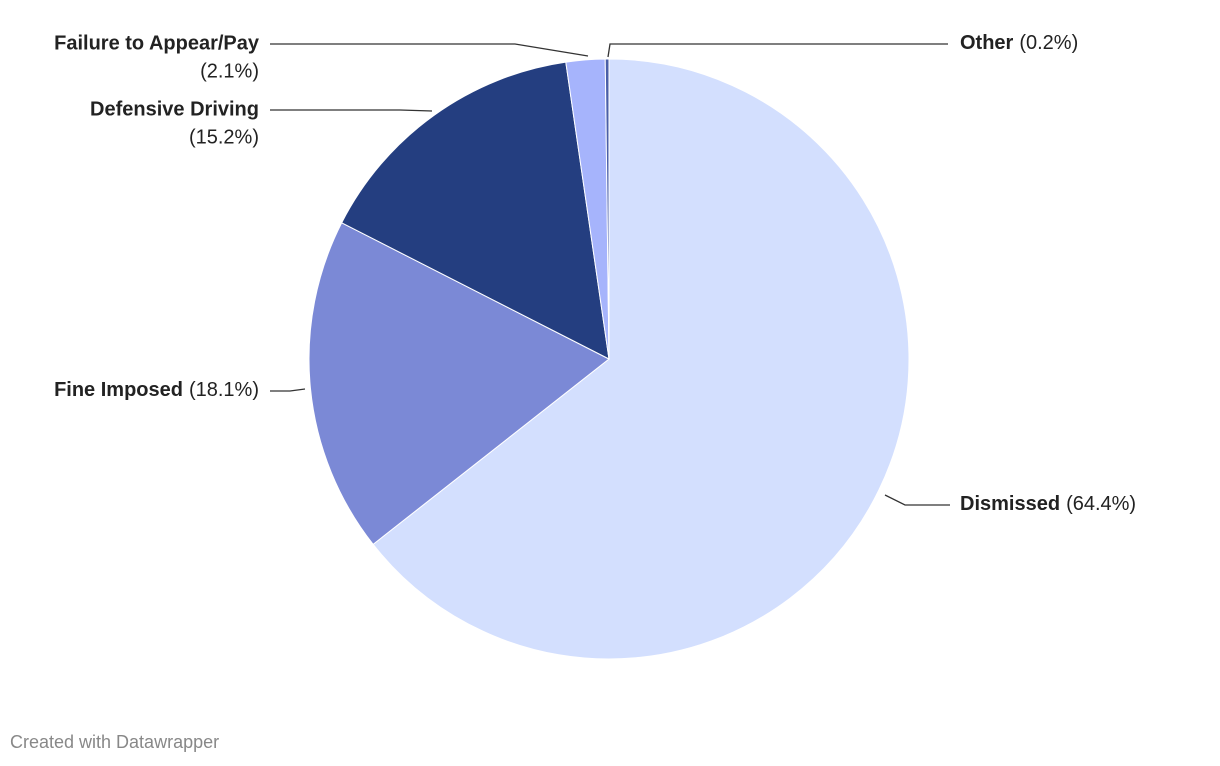 This screenshot has height=766, width=1220. I want to click on label-value: (18.1%), so click(224, 390).